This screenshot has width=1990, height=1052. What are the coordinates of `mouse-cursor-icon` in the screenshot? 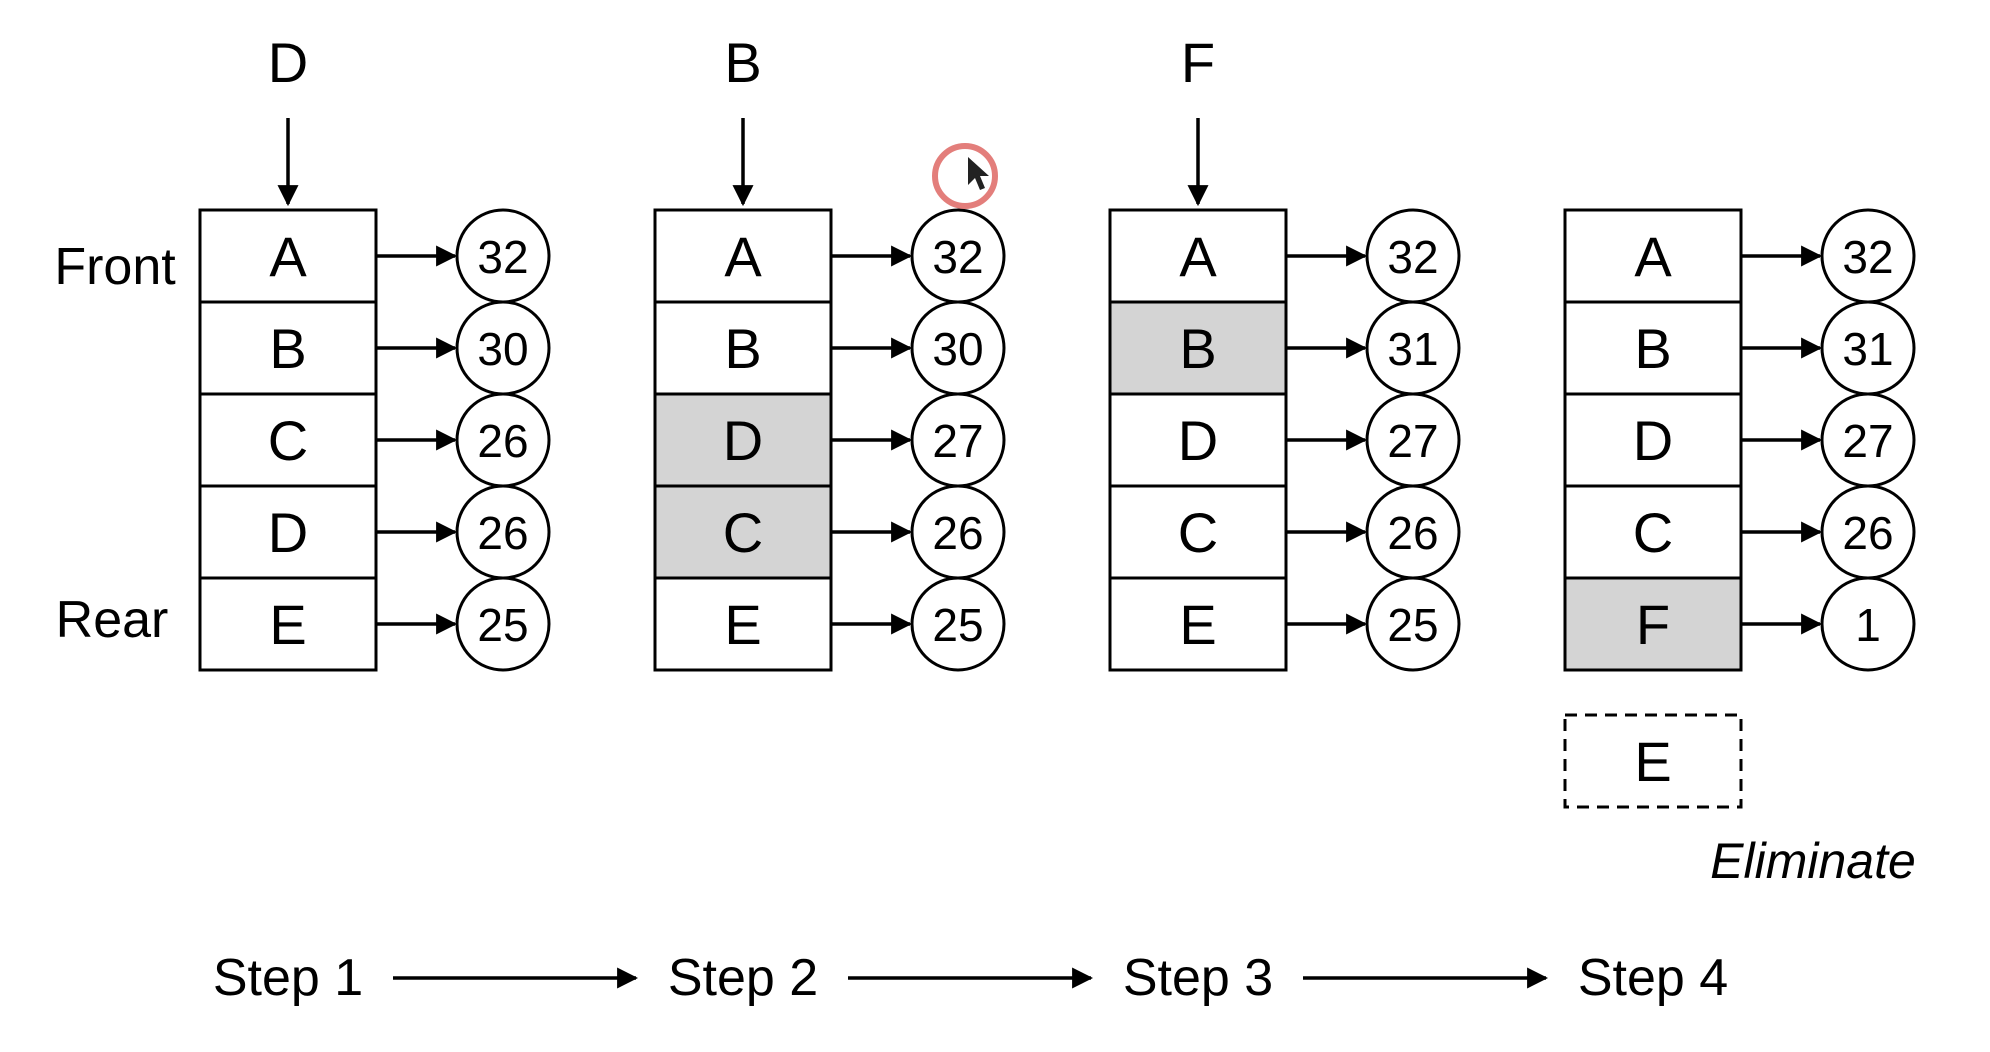 It's located at (965, 176).